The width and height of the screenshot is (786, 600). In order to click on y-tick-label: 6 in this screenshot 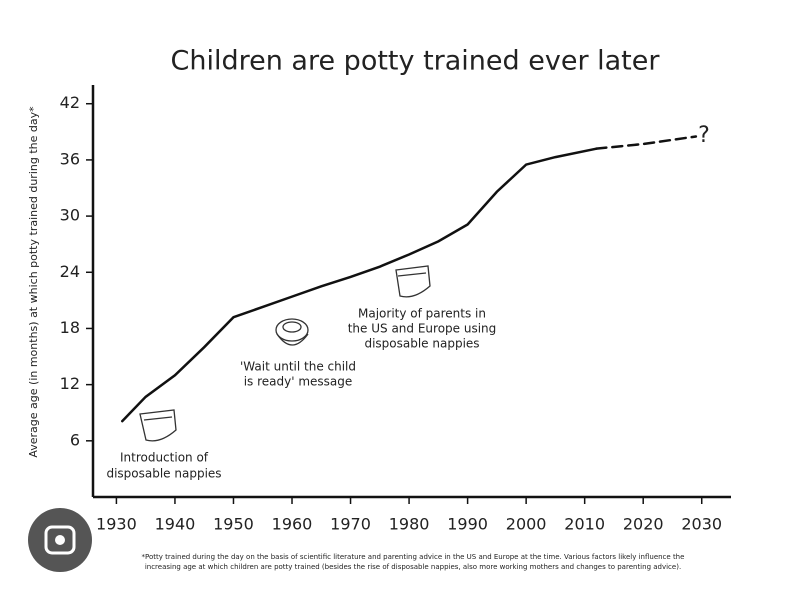, I will do `click(75, 439)`.